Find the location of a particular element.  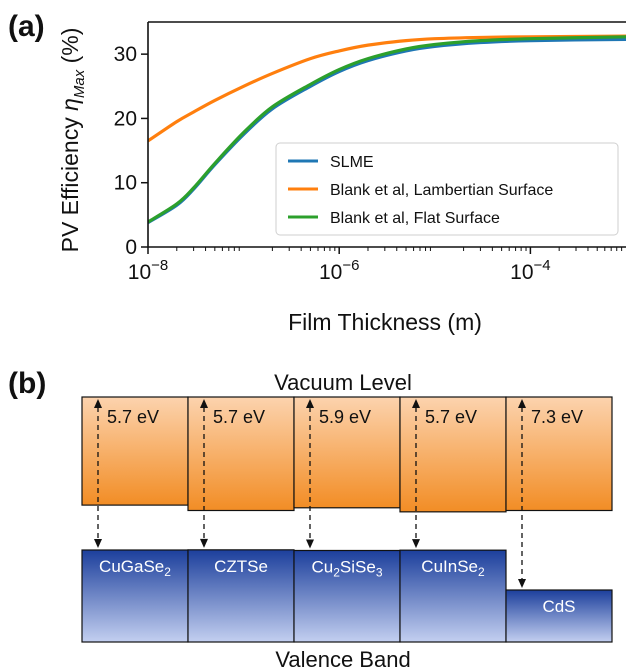

y-axis-label-main: PV Efficiency is located at coordinates (70, 181).